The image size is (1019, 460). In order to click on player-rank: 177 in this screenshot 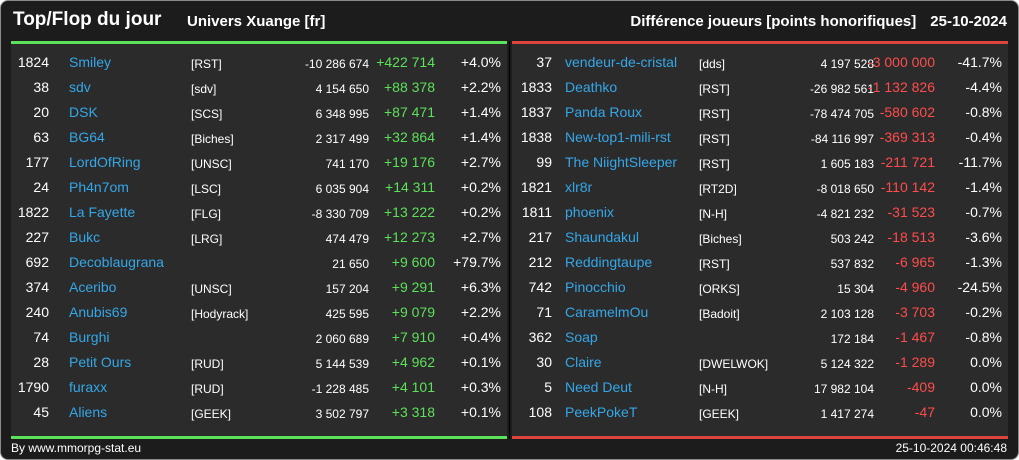, I will do `click(37, 162)`.